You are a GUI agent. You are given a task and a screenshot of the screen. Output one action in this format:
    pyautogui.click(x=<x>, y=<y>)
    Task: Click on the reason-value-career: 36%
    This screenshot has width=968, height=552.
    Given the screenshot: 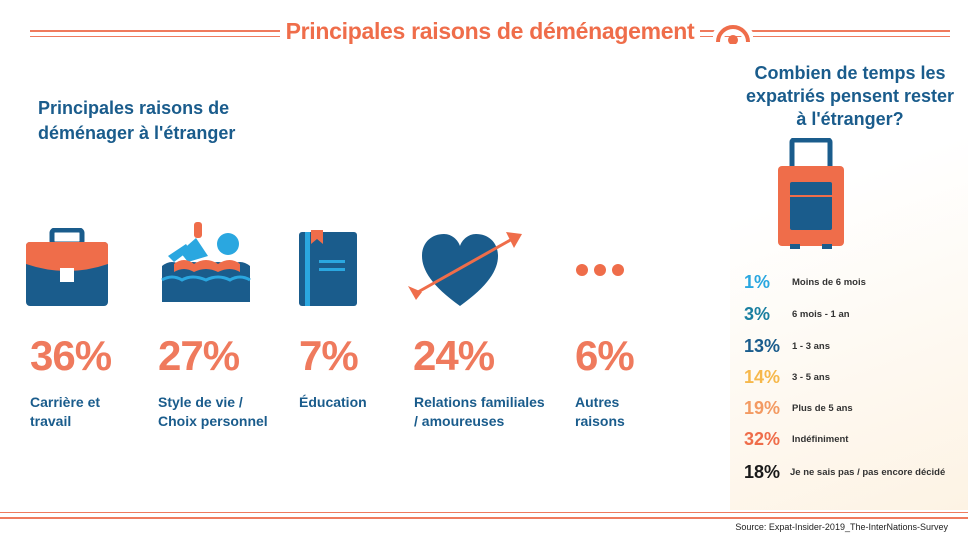 What is the action you would take?
    pyautogui.click(x=71, y=355)
    